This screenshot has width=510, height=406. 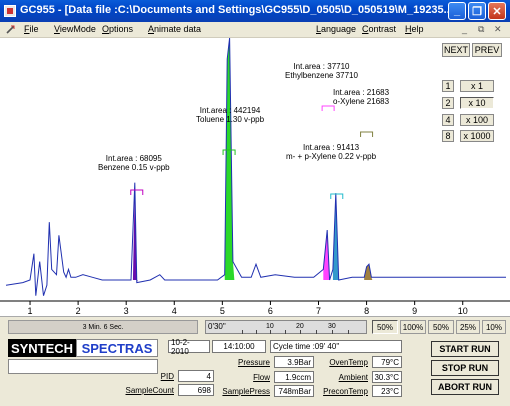 I want to click on scale-key-8: 8, so click(x=448, y=136).